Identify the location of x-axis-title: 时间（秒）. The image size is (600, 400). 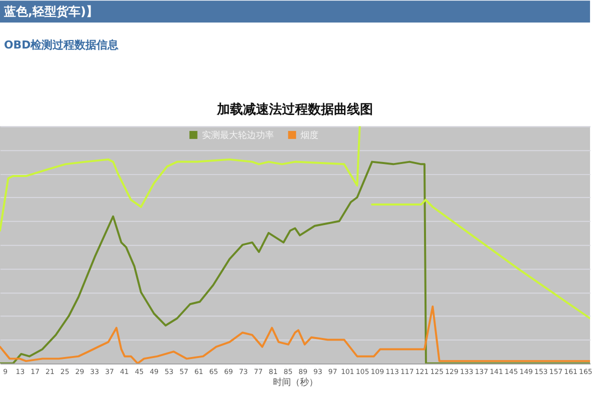
(295, 382).